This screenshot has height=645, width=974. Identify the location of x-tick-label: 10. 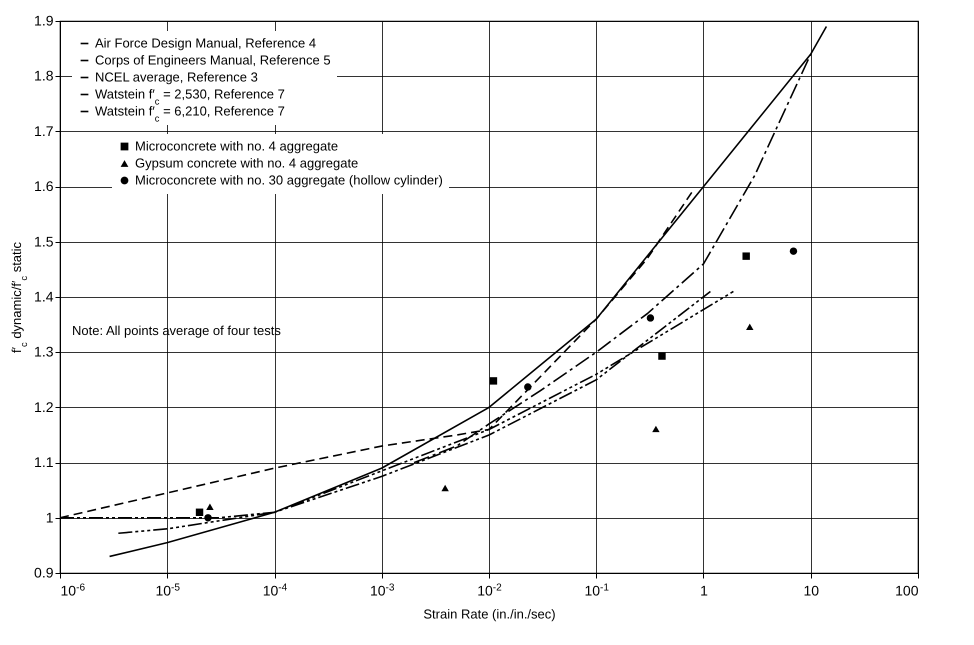
(811, 590).